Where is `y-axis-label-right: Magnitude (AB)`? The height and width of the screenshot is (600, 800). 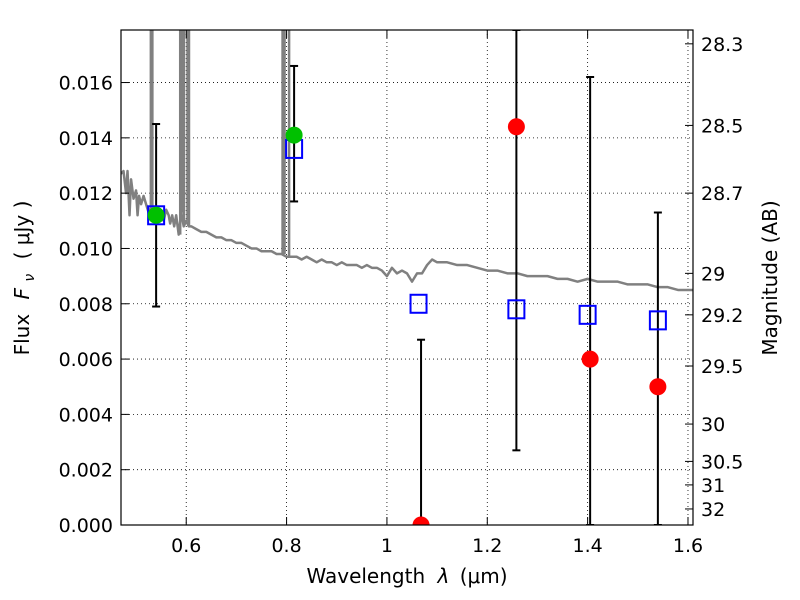 y-axis-label-right: Magnitude (AB) is located at coordinates (770, 277).